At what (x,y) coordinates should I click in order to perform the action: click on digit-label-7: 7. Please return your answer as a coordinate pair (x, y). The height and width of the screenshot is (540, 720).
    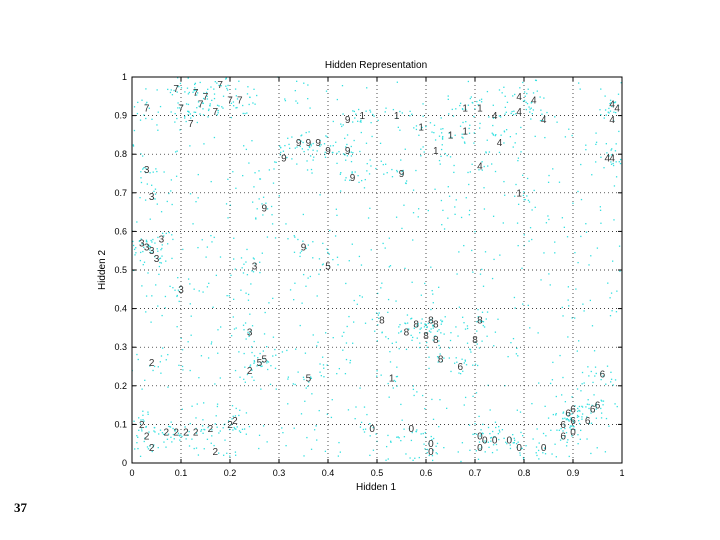
    Looking at the image, I should click on (147, 108).